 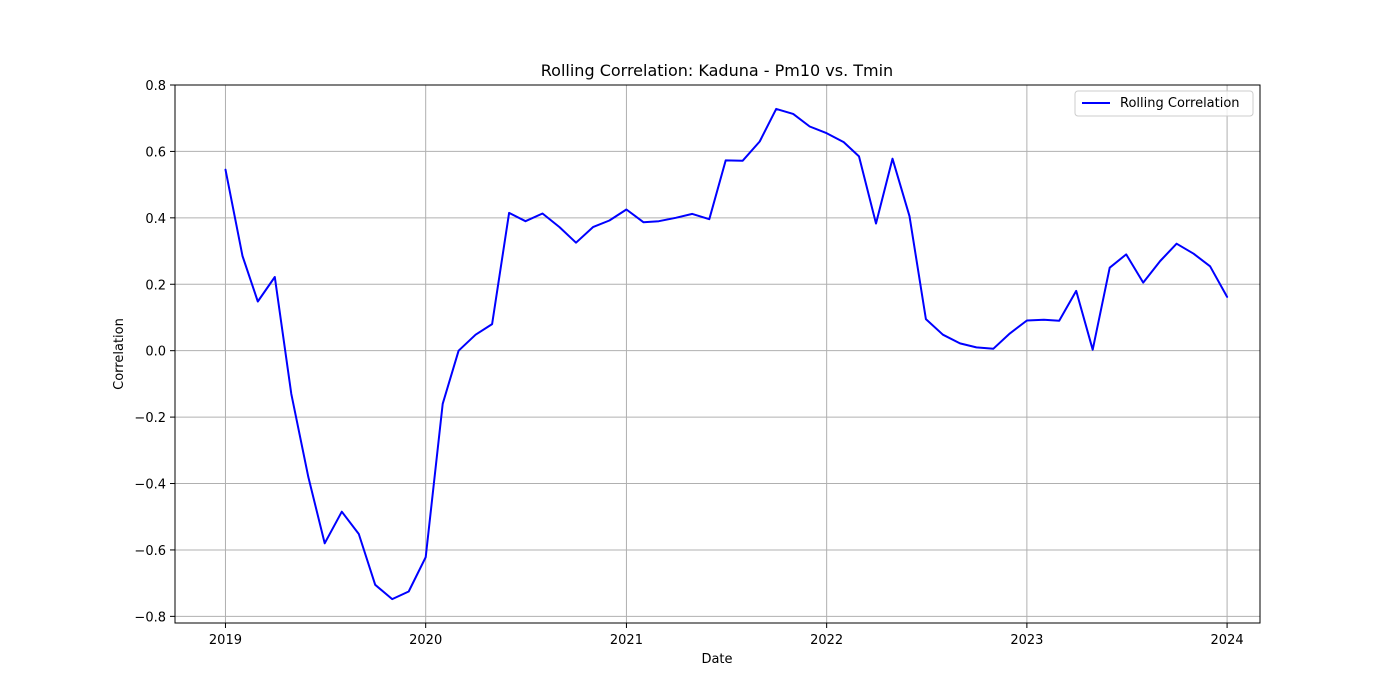 What do you see at coordinates (826, 640) in the screenshot?
I see `x-tick-label: 2022` at bounding box center [826, 640].